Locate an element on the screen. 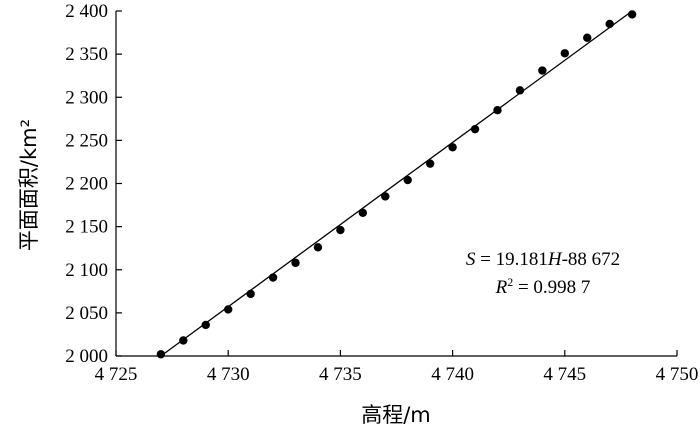 The height and width of the screenshot is (438, 700). y-axis-title: 平面面积/km² is located at coordinates (29, 185).